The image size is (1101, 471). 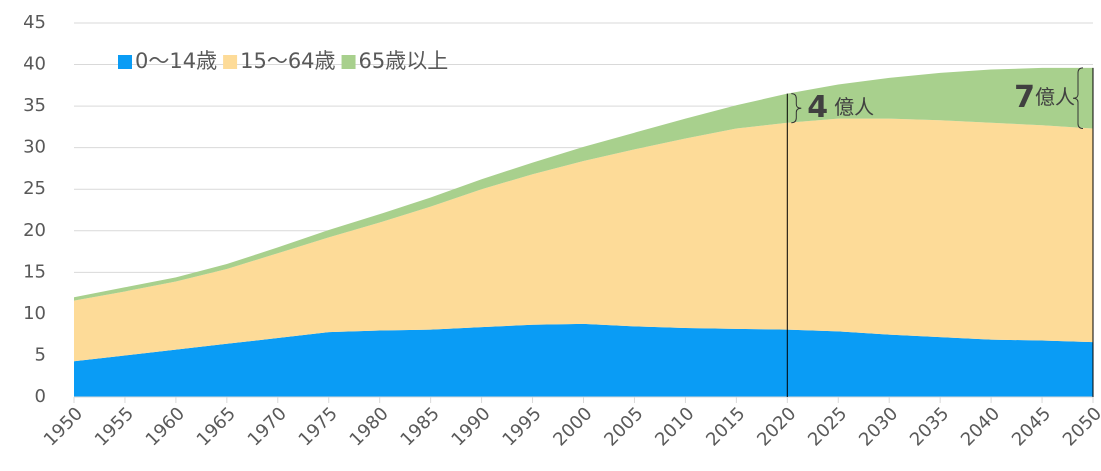 I want to click on x-tick-label: 1950, so click(x=63, y=426).